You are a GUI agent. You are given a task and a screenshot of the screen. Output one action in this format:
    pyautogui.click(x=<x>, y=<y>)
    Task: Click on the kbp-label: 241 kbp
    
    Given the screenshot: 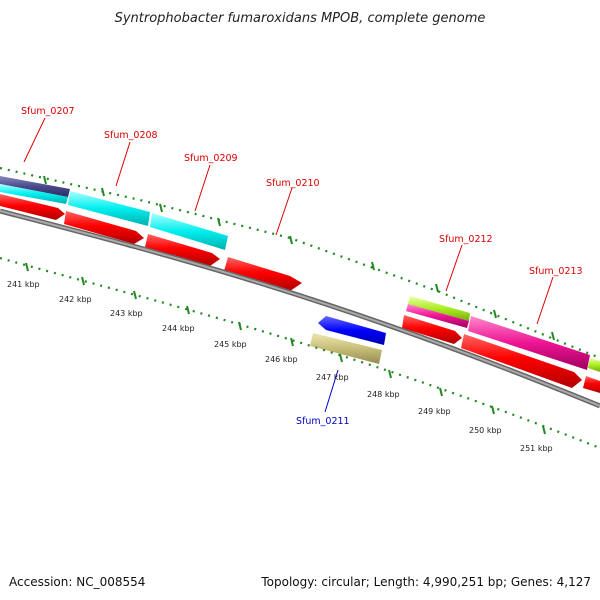 What is the action you would take?
    pyautogui.click(x=23, y=284)
    